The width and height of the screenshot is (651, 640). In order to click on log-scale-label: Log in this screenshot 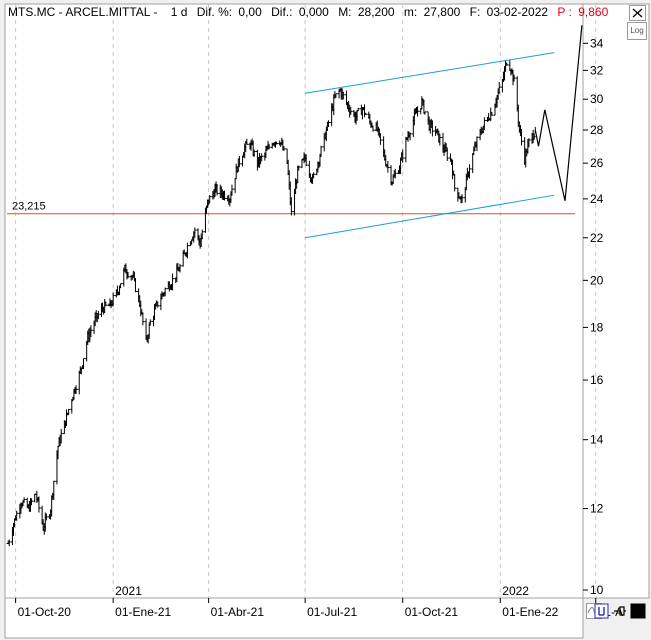, I will do `click(637, 30)`.